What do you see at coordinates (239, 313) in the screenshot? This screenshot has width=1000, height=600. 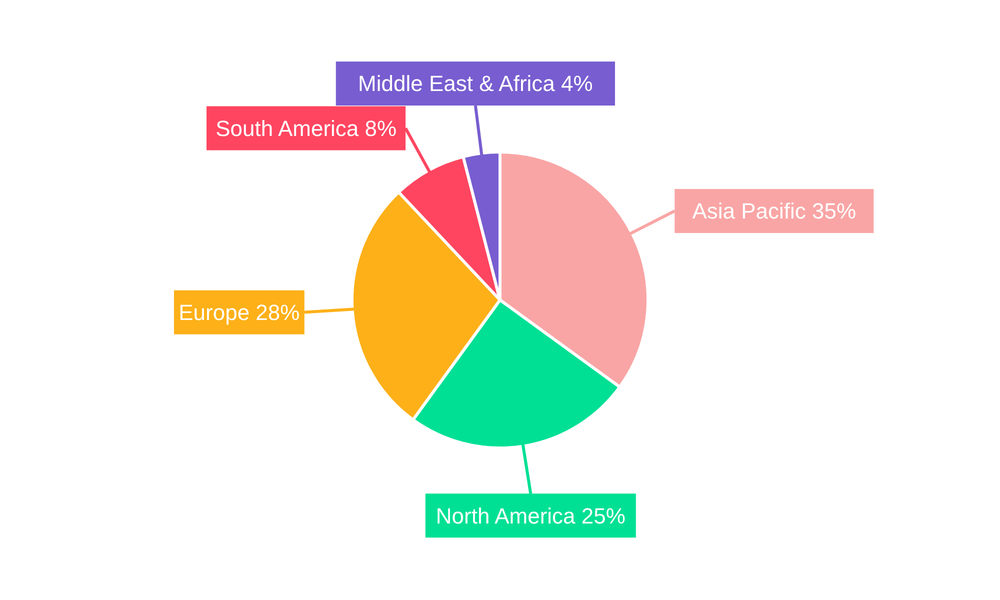 I see `slice-label: Europe 28%` at bounding box center [239, 313].